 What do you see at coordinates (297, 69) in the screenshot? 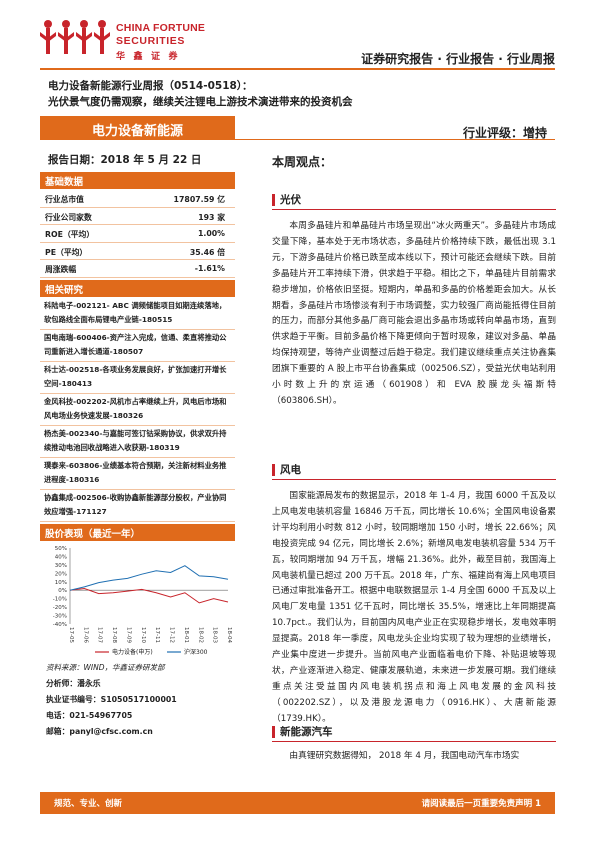
I see `header-divider` at bounding box center [297, 69].